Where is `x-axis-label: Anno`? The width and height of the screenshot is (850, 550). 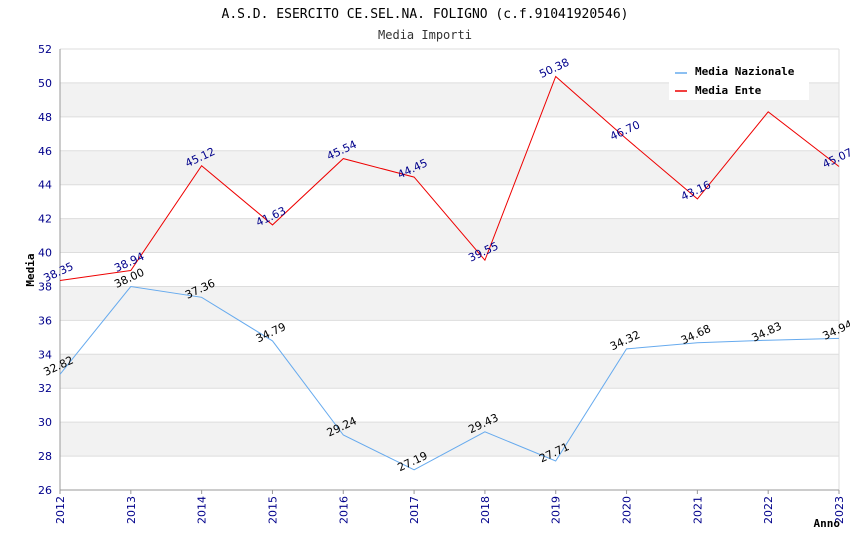
x-axis-label: Anno is located at coordinates (827, 523).